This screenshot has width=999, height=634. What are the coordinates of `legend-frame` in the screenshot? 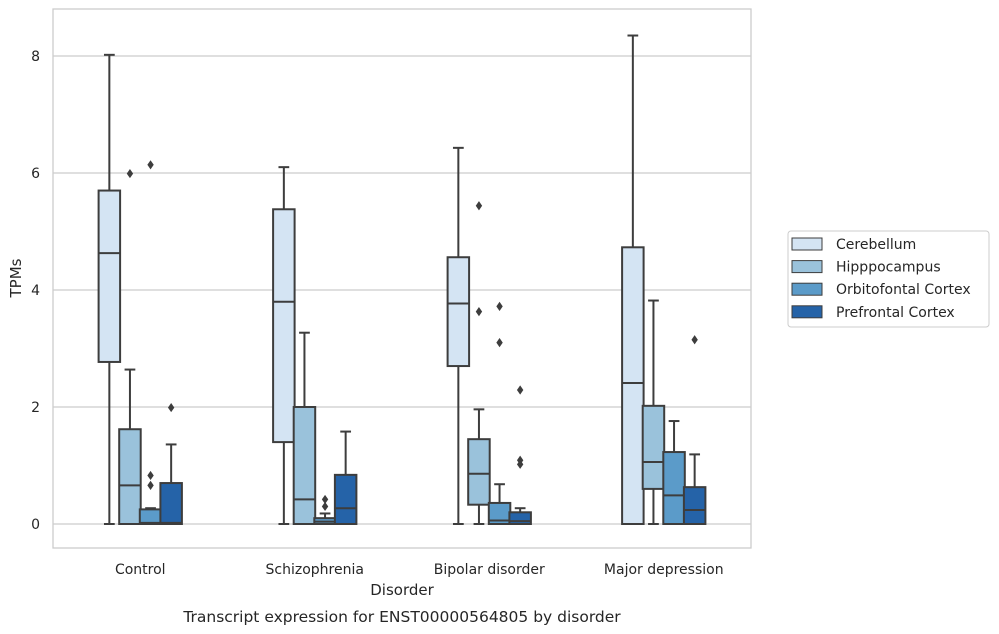 It's located at (888, 279).